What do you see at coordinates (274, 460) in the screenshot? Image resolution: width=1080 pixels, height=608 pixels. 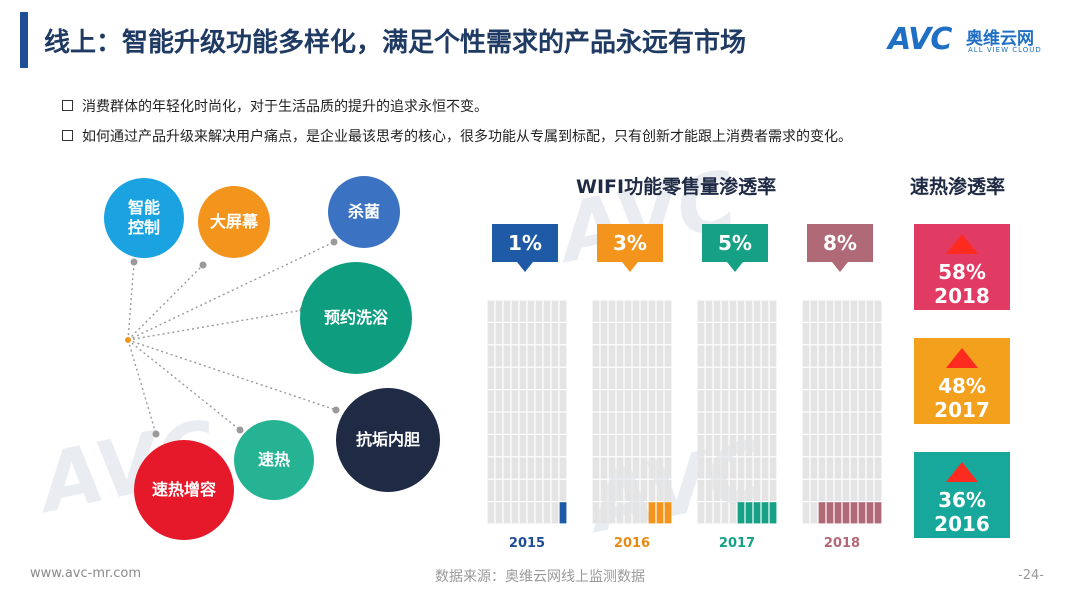 I see `feature-circle-fast-heat: 速热` at bounding box center [274, 460].